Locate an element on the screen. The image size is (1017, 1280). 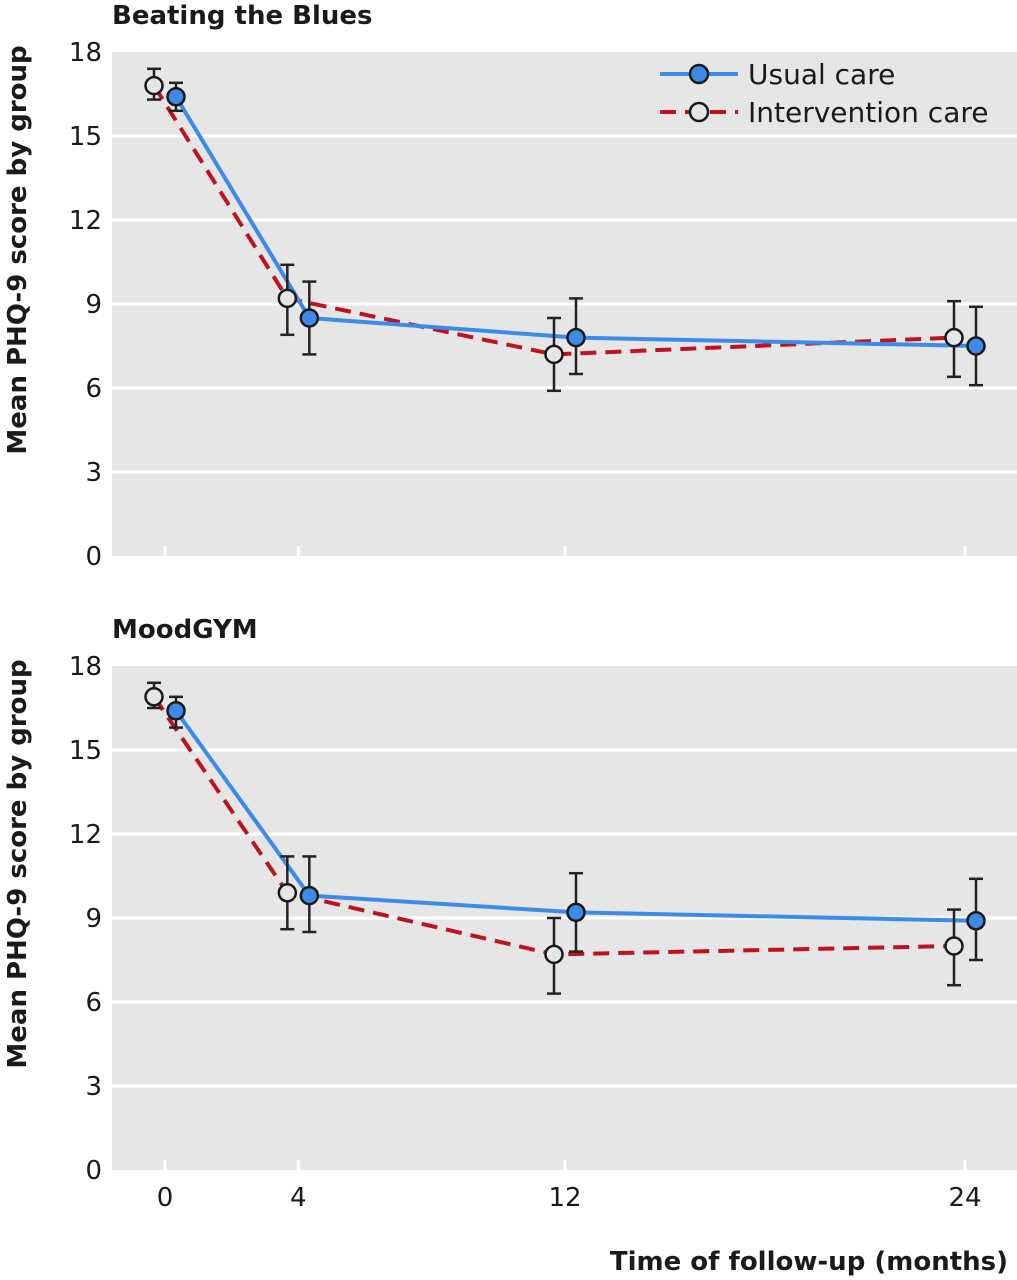
x-tick-label: 12 is located at coordinates (564, 1198).